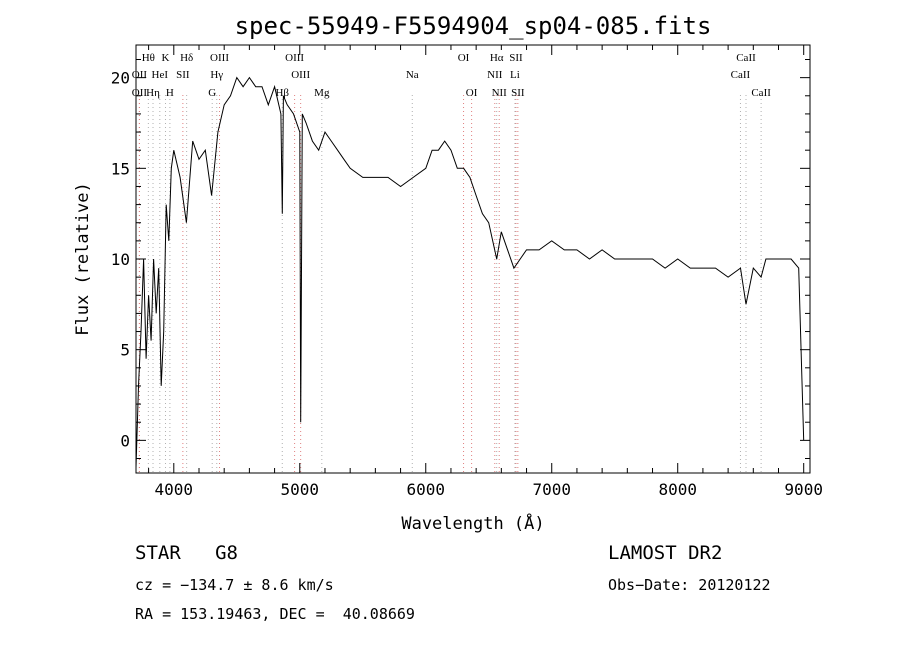 Image resolution: width=900 pixels, height=650 pixels. I want to click on line-label-2: Hδ, so click(186, 58).